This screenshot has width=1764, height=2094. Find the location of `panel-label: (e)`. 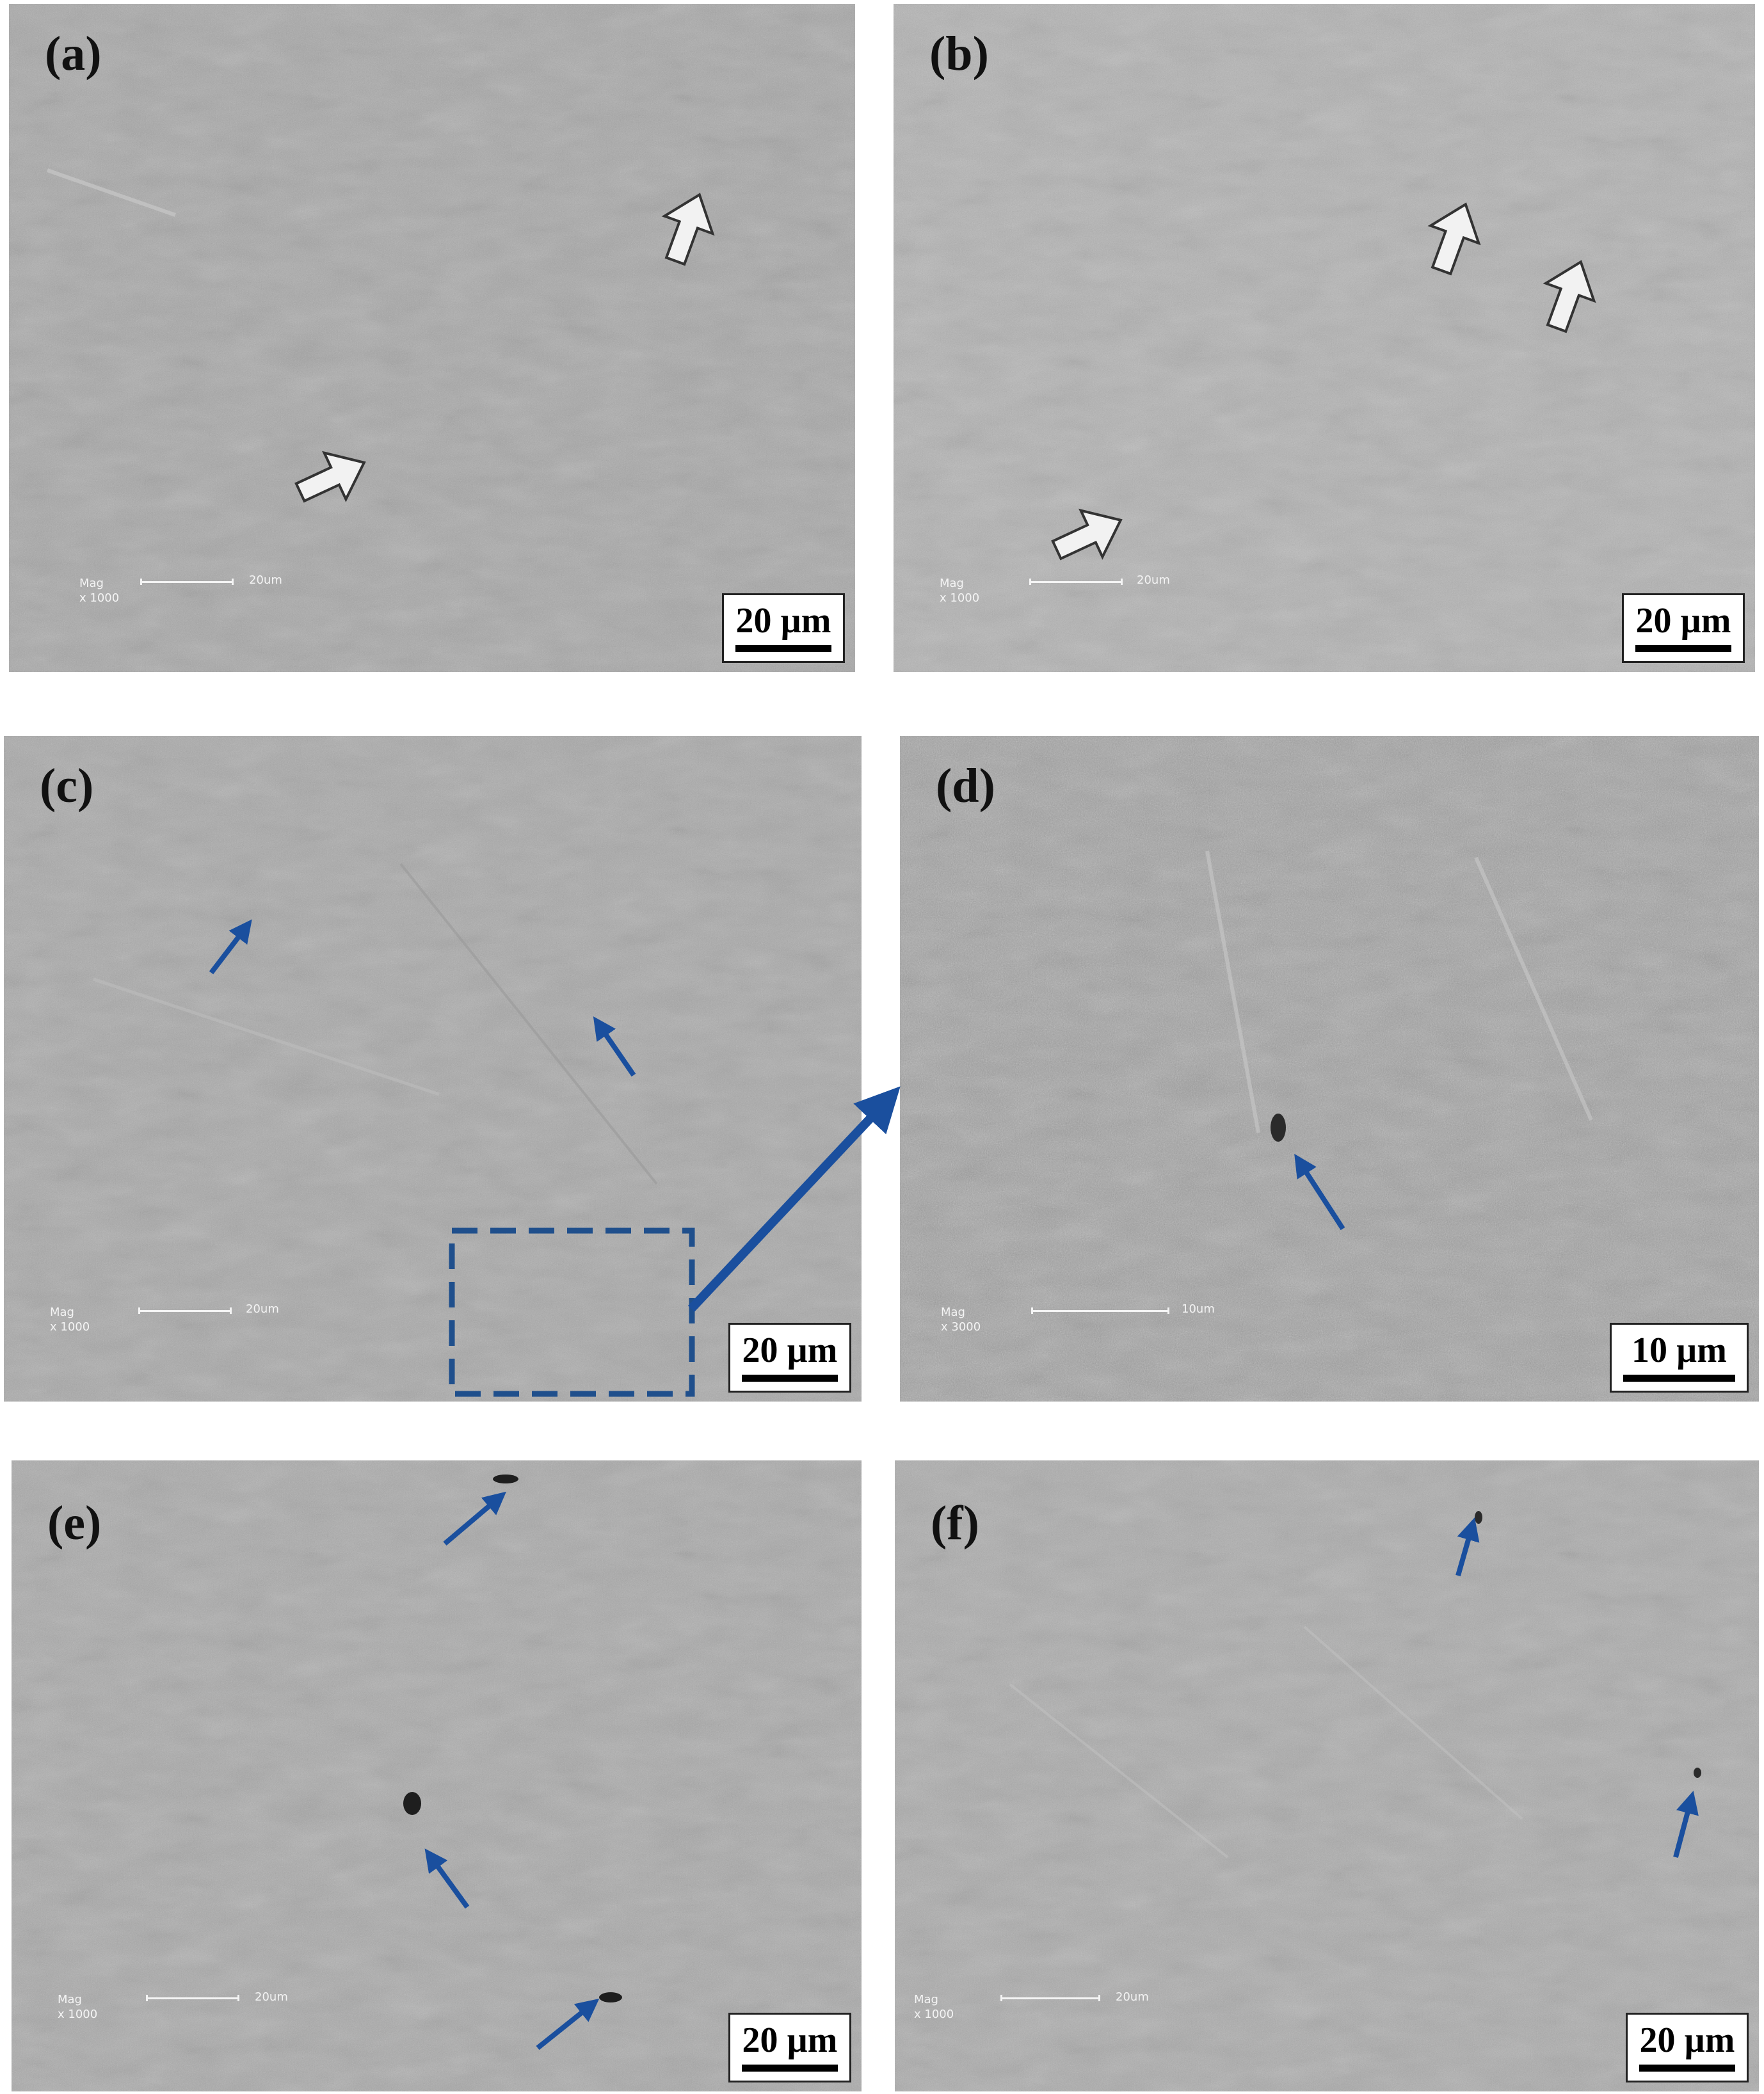

panel-label: (e) is located at coordinates (74, 1523).